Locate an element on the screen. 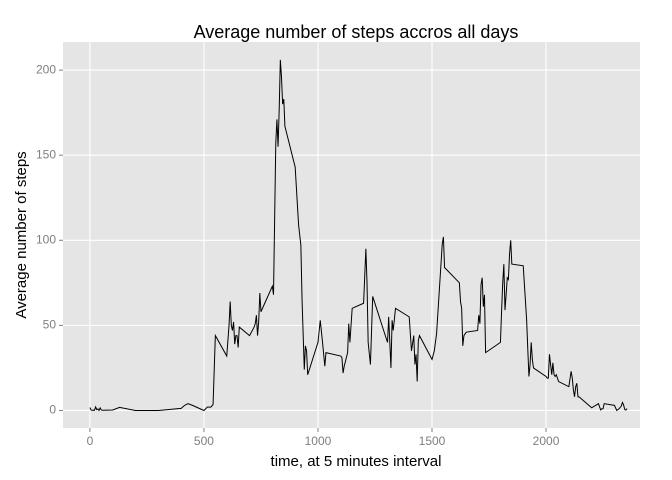  x-tick-label: 0 is located at coordinates (90, 441).